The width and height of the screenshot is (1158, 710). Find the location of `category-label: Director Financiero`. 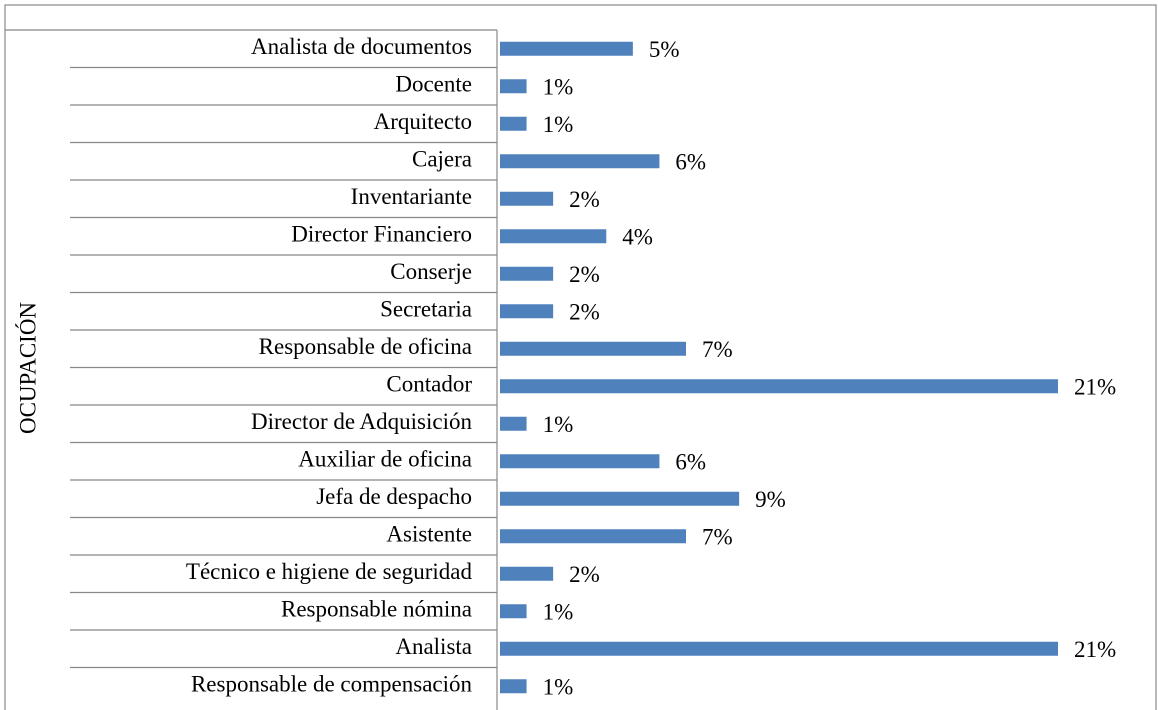

category-label: Director Financiero is located at coordinates (381, 234).